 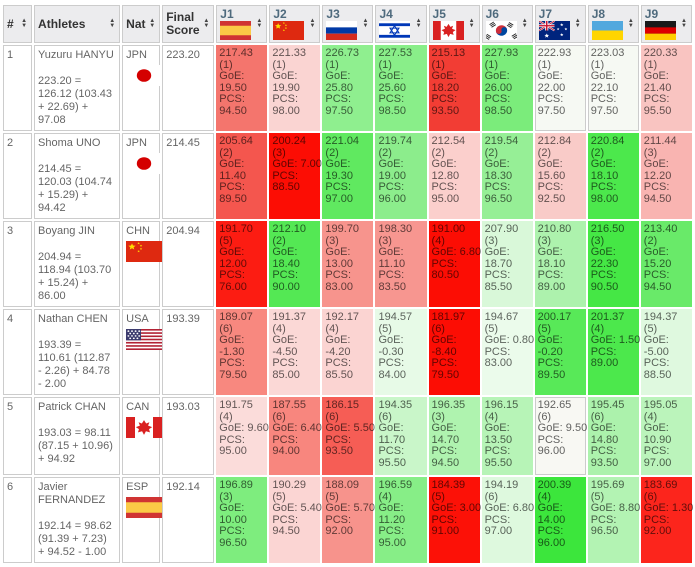 I want to click on goe-line: GoE: 19.50, so click(x=233, y=82).